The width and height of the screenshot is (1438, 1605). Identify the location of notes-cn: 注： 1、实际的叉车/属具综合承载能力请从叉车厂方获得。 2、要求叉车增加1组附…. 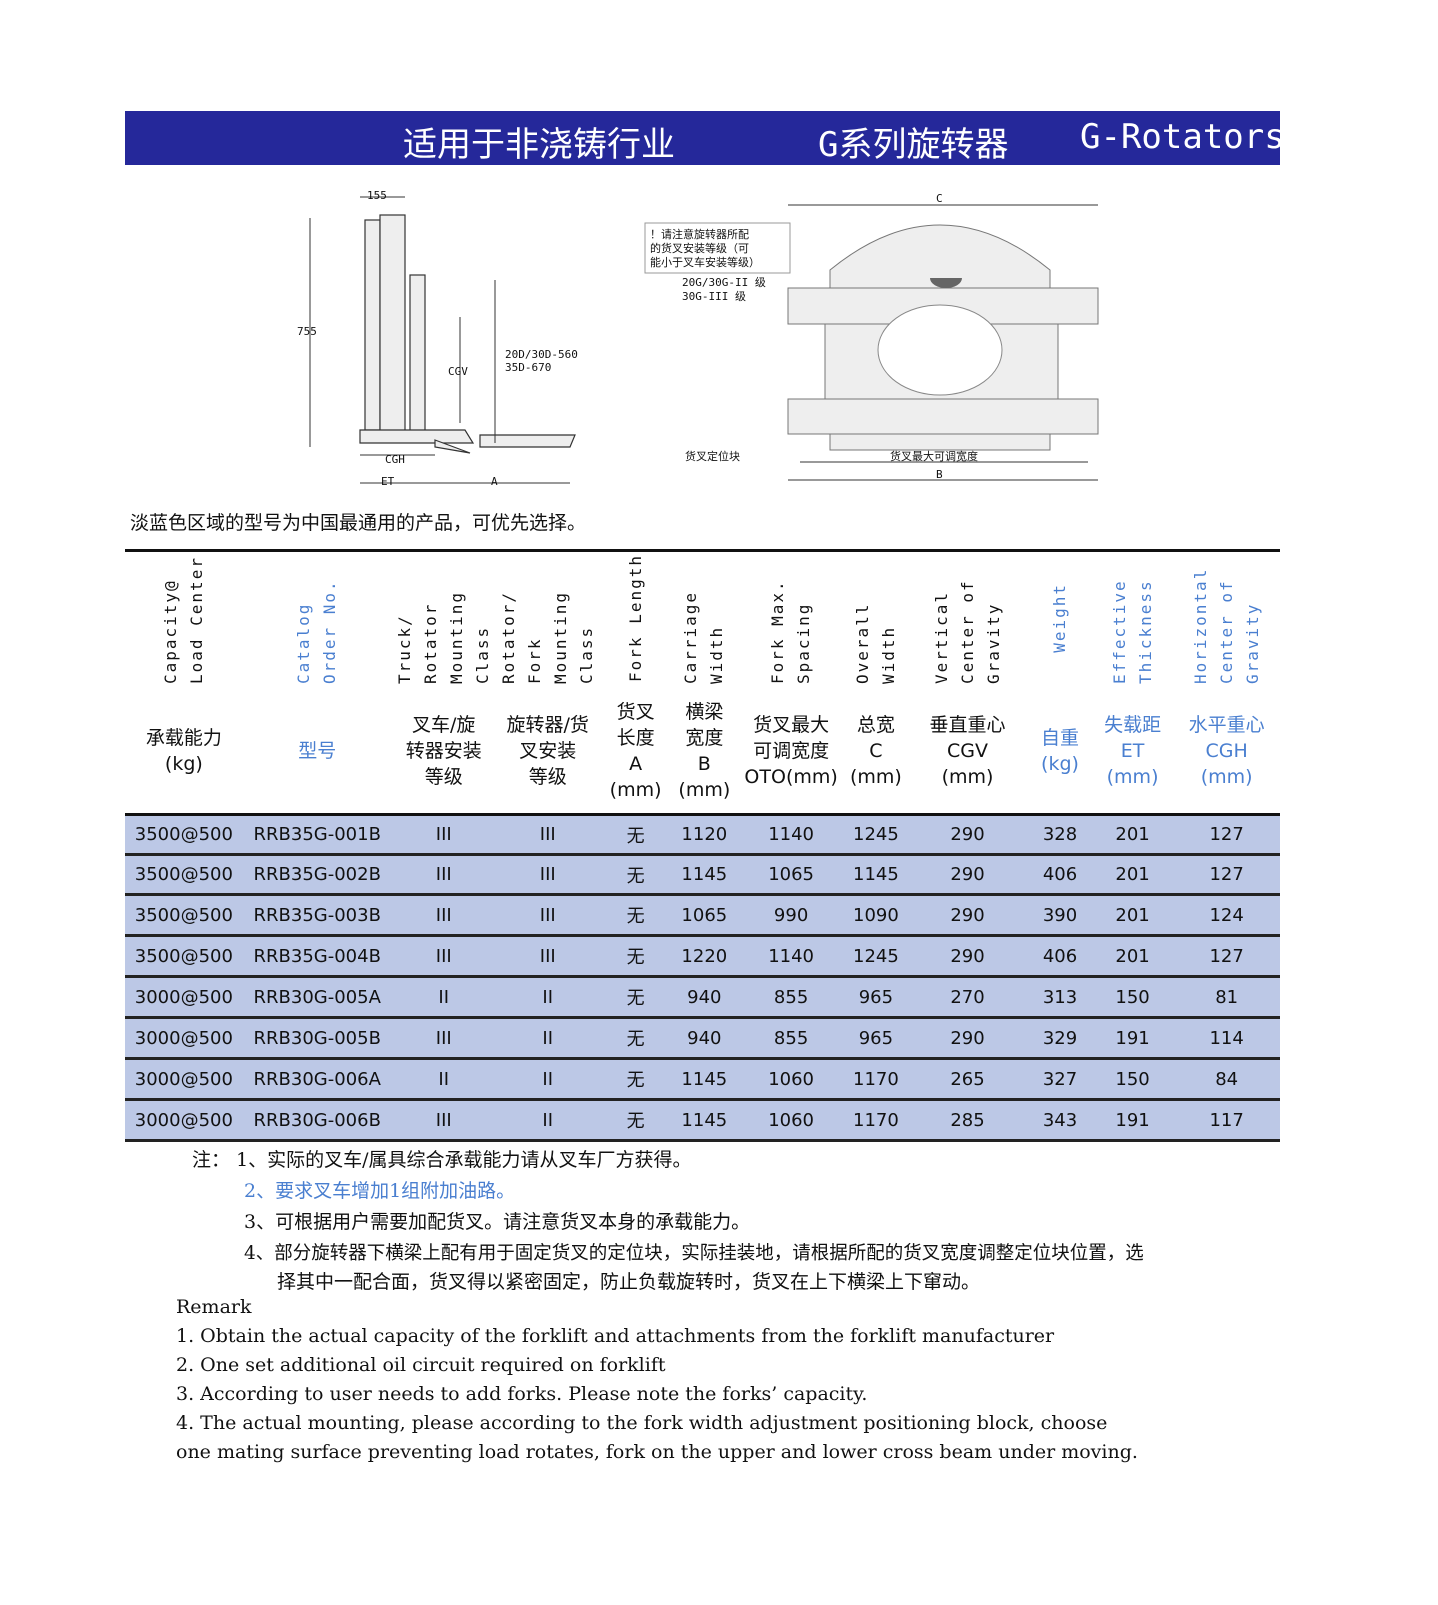
(668, 1221).